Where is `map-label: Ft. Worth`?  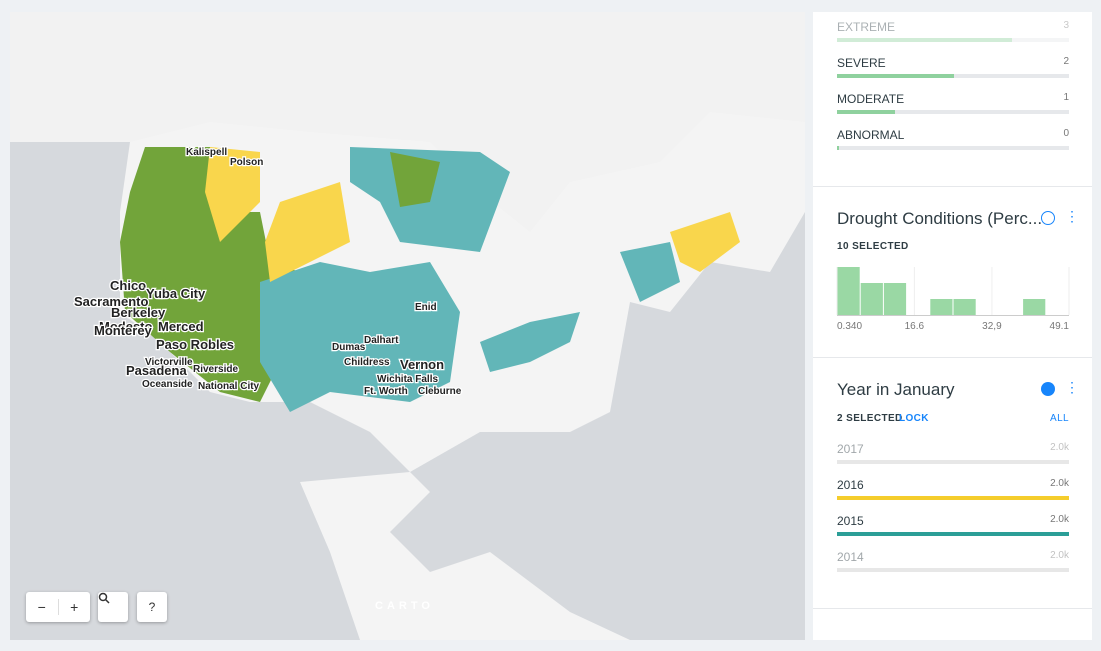
map-label: Ft. Worth is located at coordinates (386, 391).